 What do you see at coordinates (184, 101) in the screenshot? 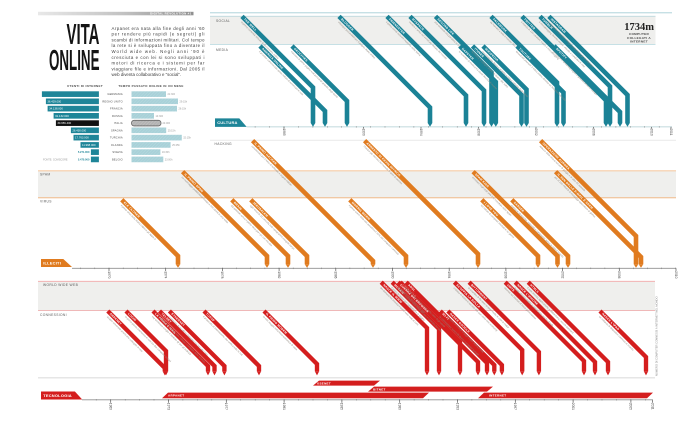
I see `svg-text: 29:15h` at bounding box center [184, 101].